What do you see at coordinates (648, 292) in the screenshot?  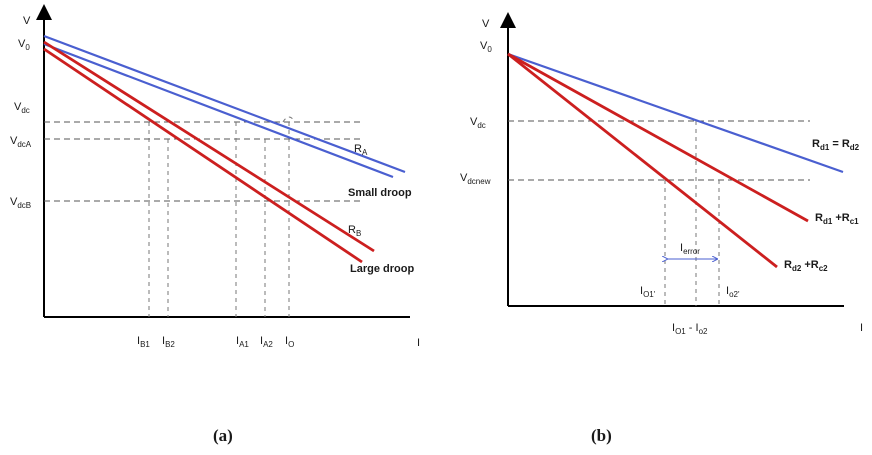 I see `panel-b-io1-label: IO1'` at bounding box center [648, 292].